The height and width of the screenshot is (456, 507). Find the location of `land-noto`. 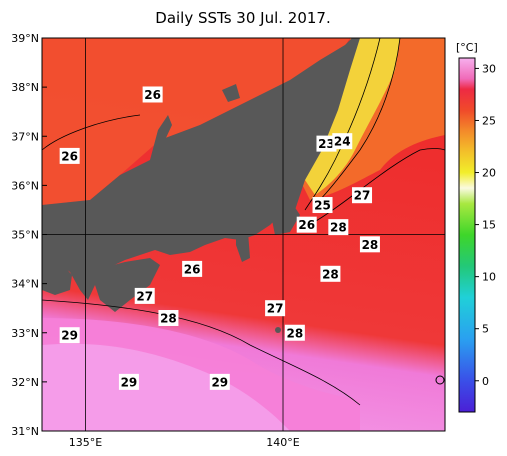

land-noto is located at coordinates (161, 137).